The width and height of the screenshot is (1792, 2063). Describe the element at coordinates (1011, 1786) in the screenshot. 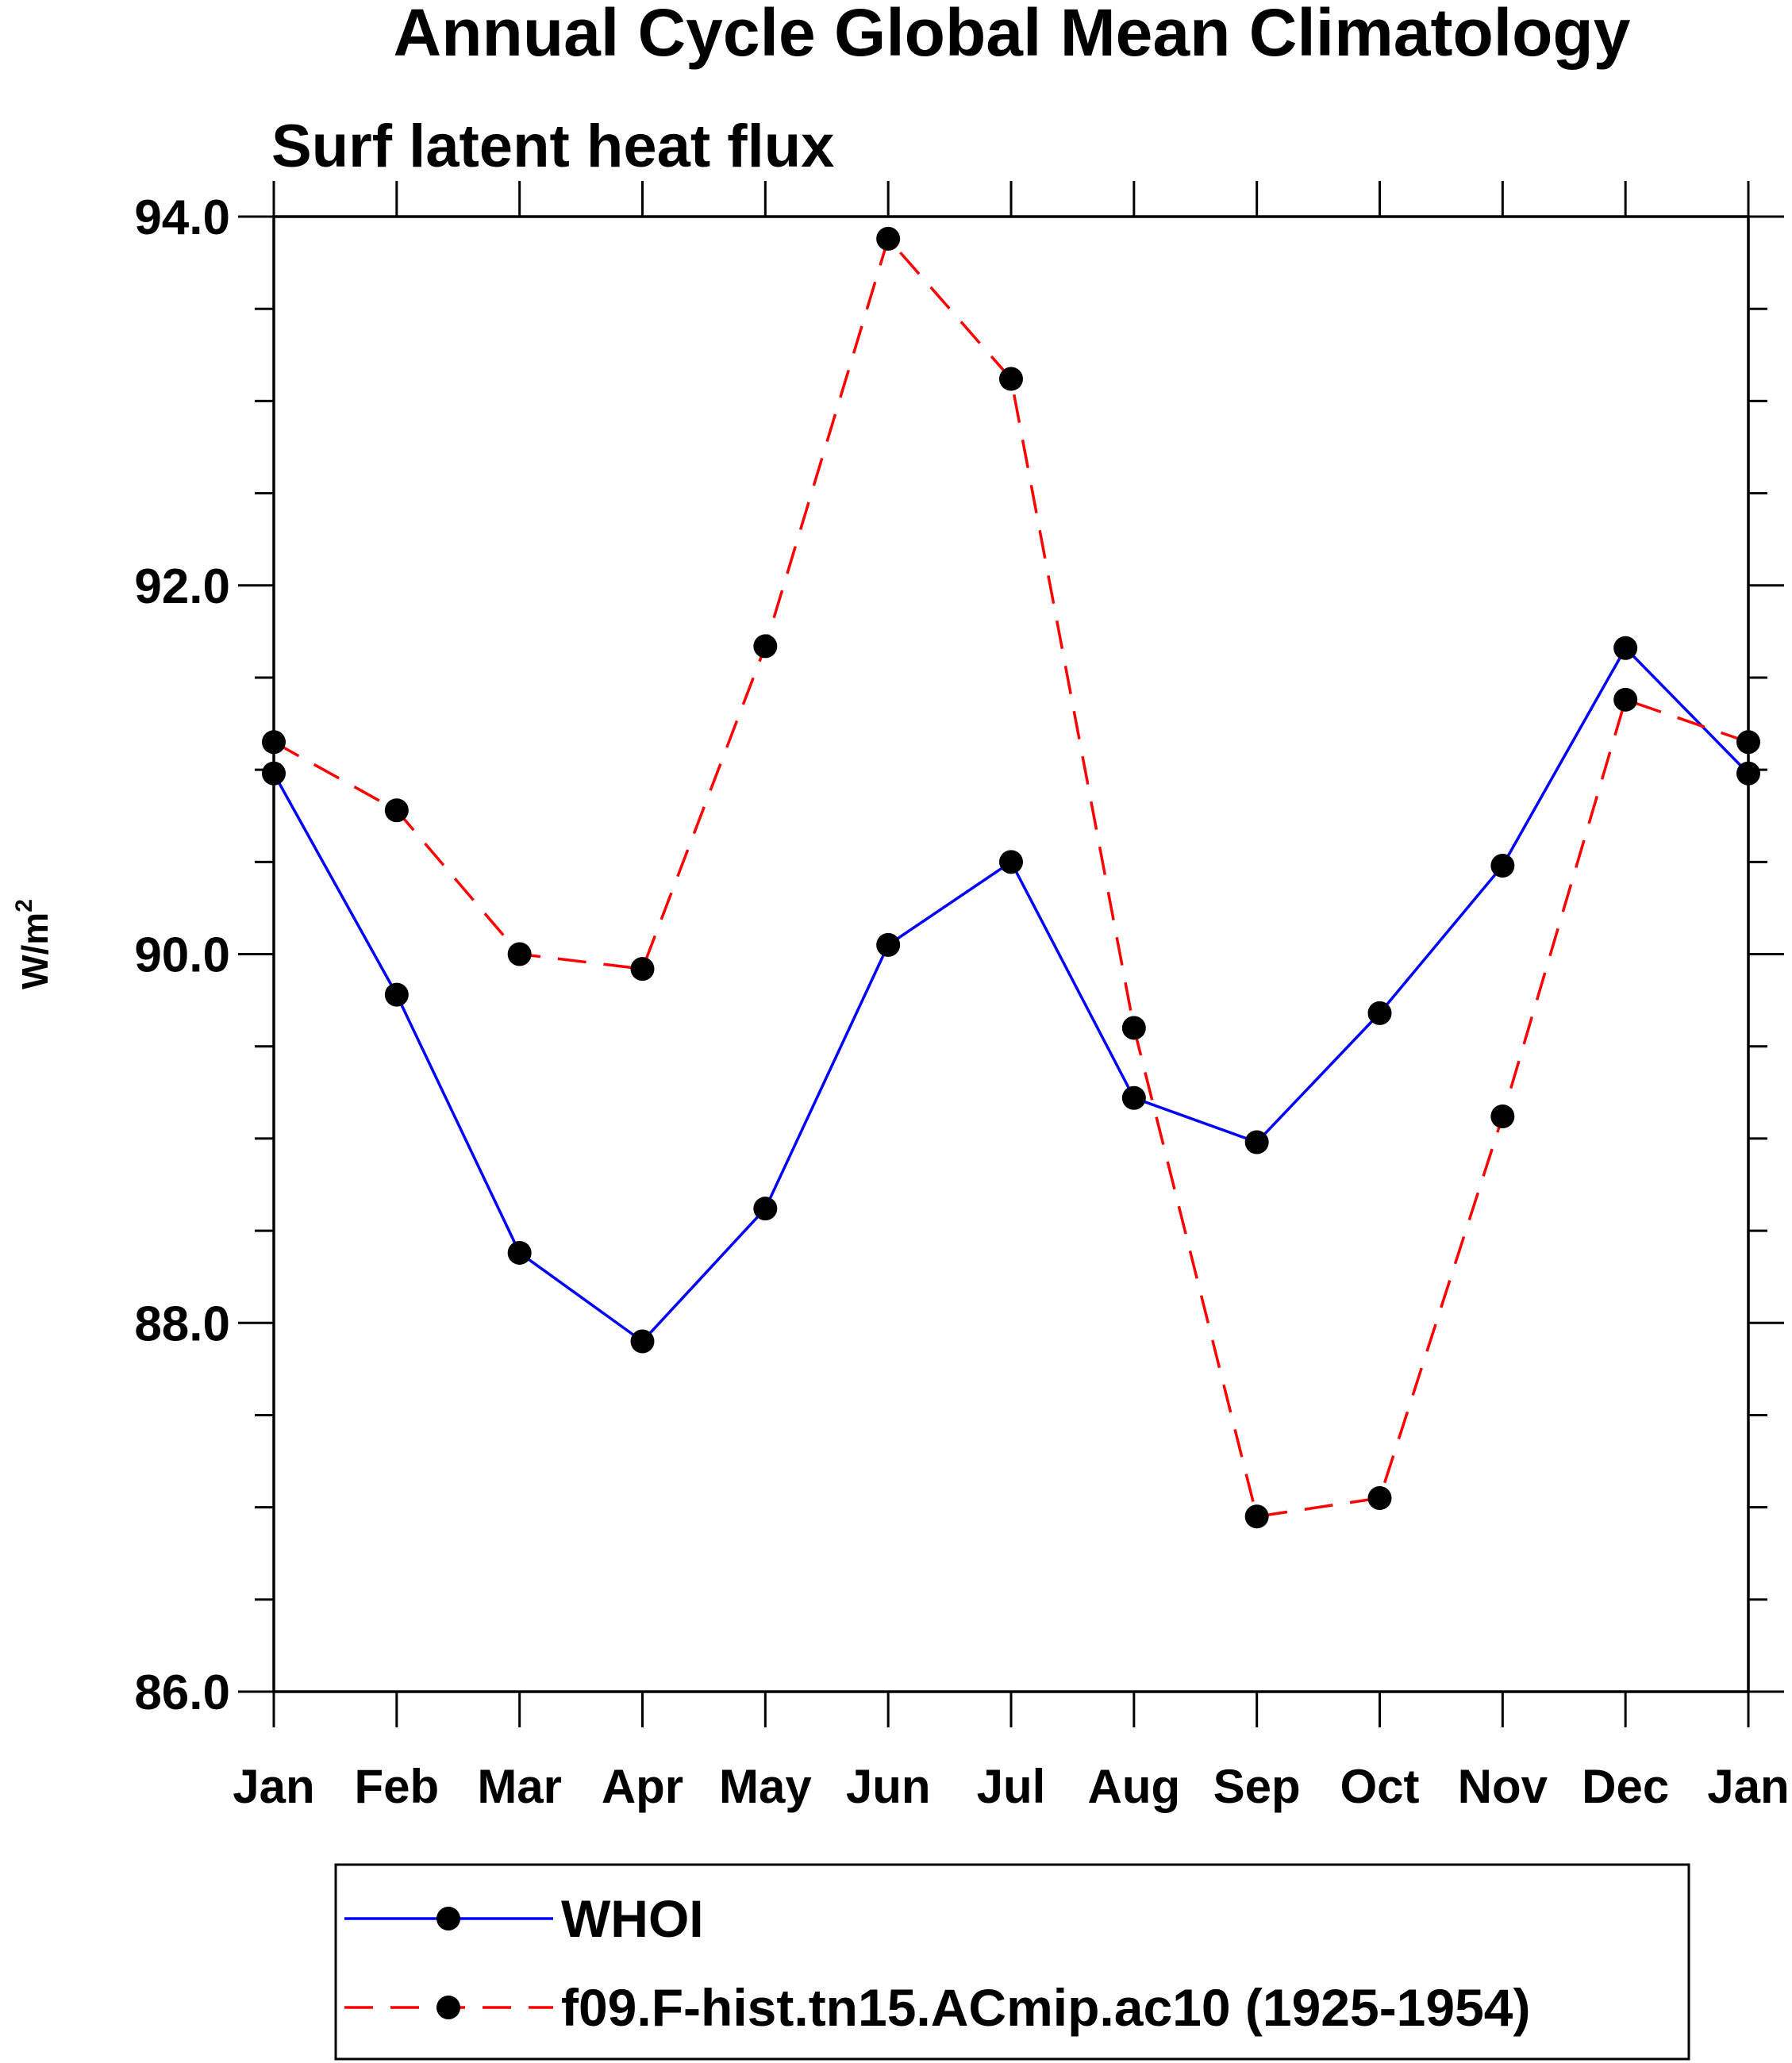

I see `x-tick-label: Jul` at that location.